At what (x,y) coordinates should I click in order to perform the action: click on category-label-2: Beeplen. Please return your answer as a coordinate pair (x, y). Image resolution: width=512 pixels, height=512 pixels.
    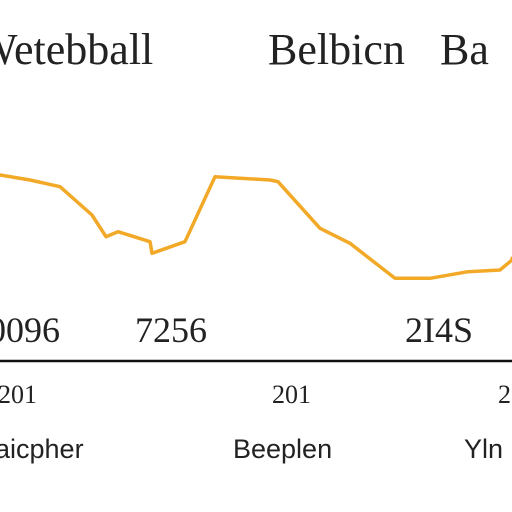
    Looking at the image, I should click on (282, 449).